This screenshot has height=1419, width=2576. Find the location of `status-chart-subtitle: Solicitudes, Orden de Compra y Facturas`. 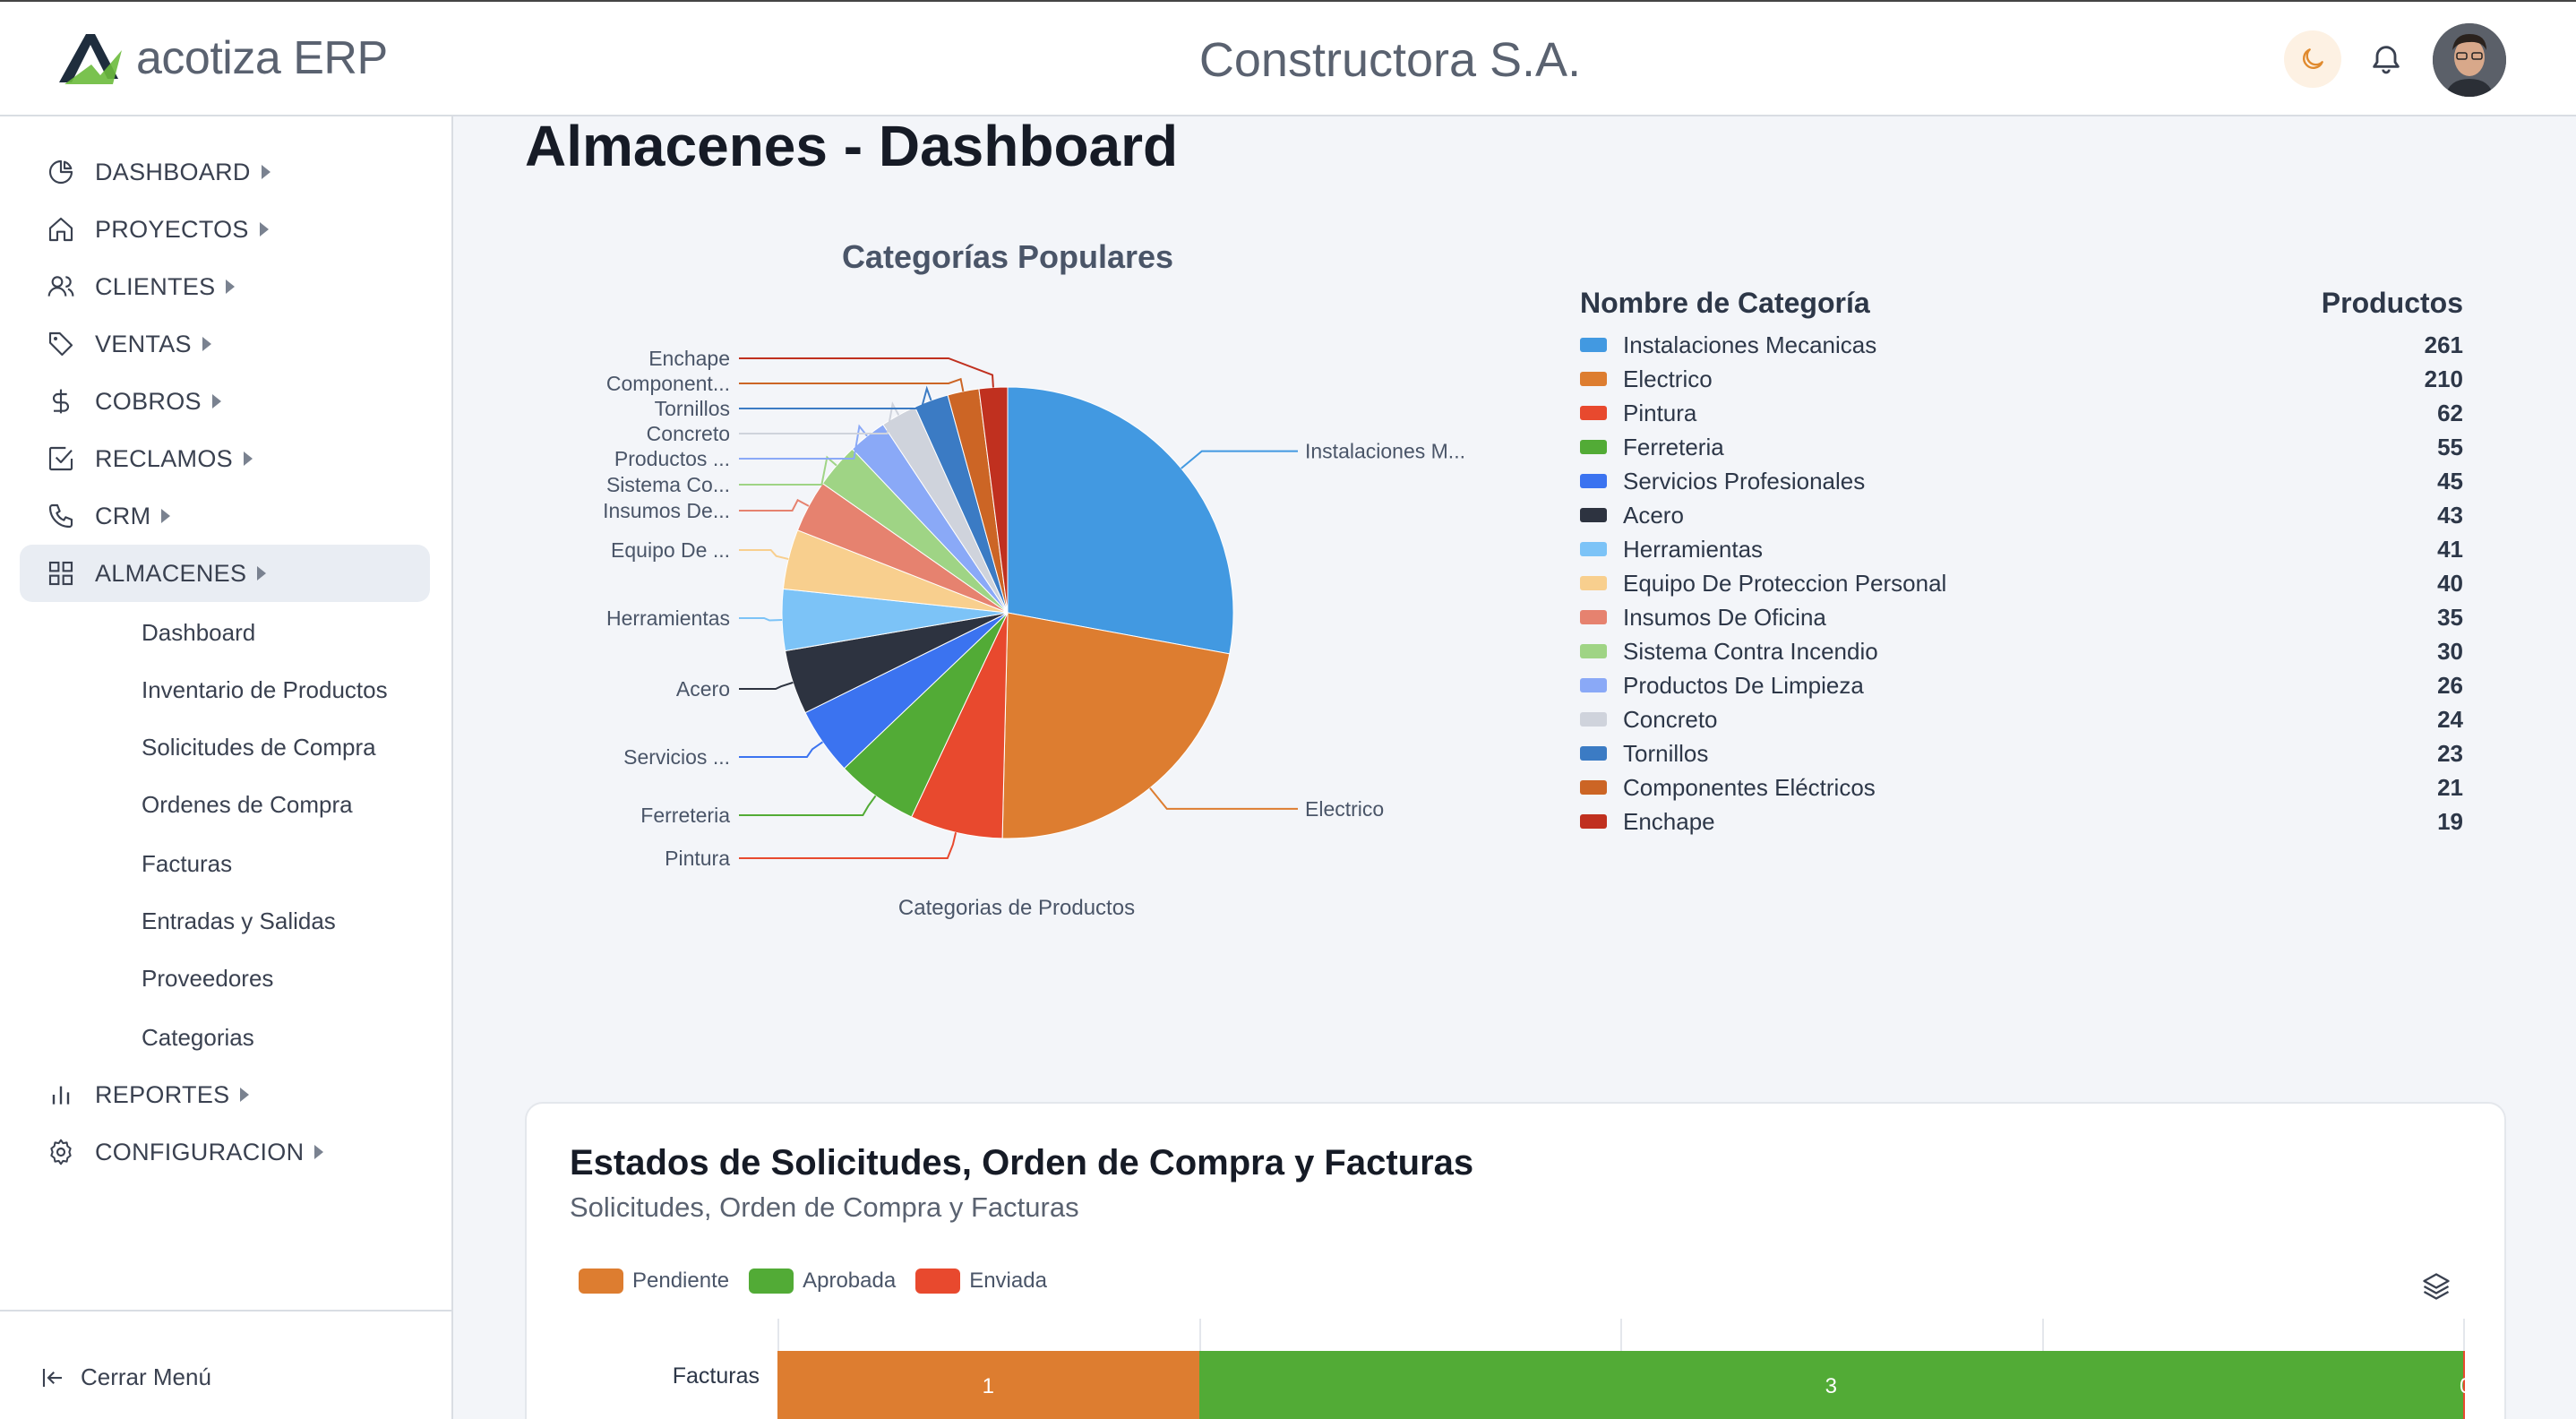

status-chart-subtitle: Solicitudes, Orden de Compra y Facturas is located at coordinates (824, 1207).